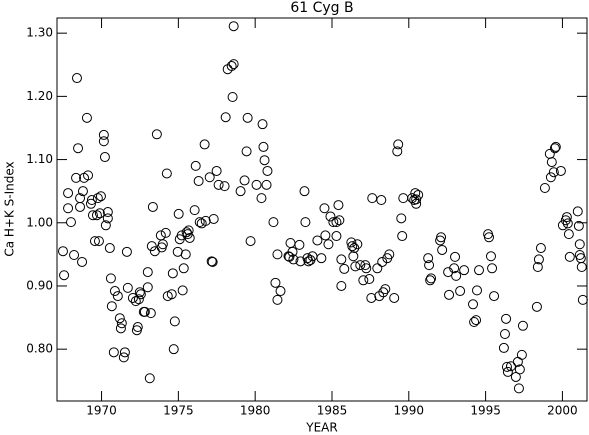  I want to click on x-tick-label: 2000, so click(562, 411).